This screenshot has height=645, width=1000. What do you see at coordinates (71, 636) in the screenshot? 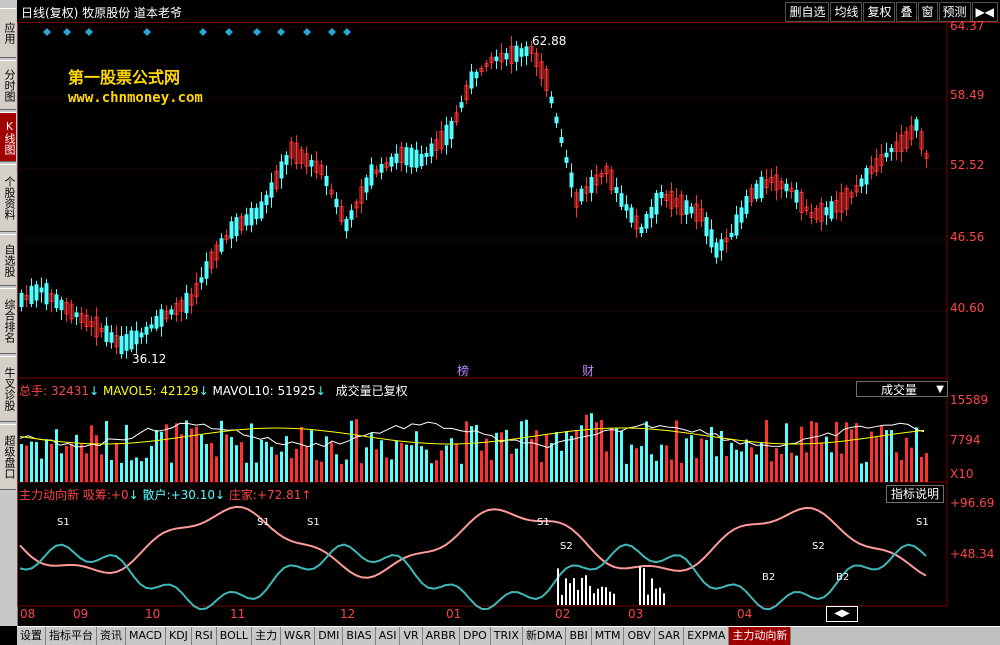
I see `tab-indicator-platform: 指标平台` at bounding box center [71, 636].